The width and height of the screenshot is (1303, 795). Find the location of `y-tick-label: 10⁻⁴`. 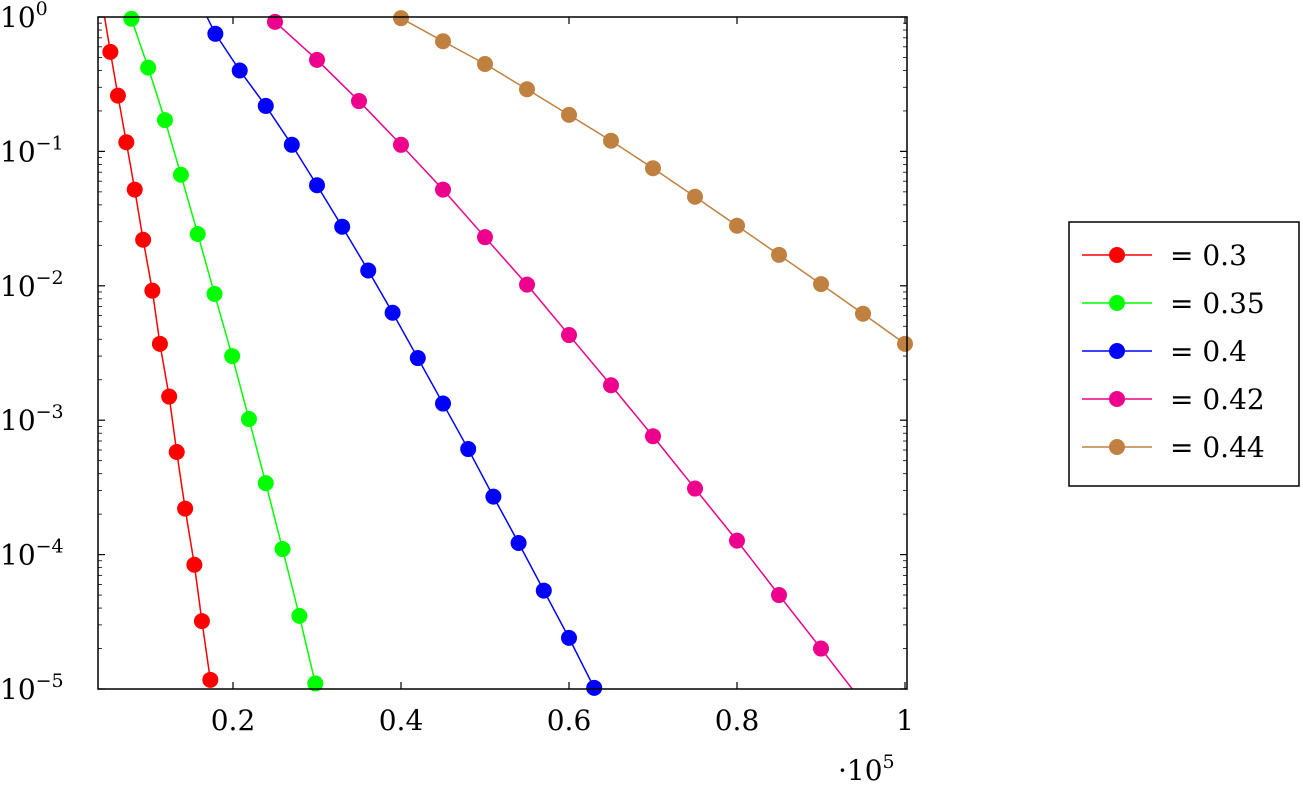

y-tick-label: 10⁻⁴ is located at coordinates (32, 554).